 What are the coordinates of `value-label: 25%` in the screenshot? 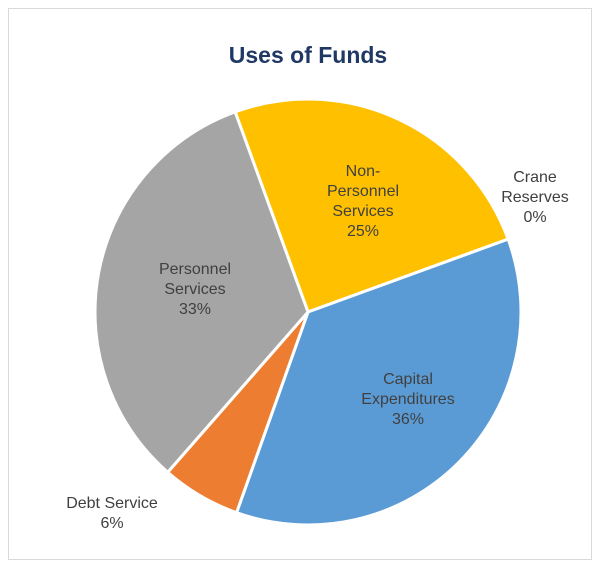 It's located at (363, 231).